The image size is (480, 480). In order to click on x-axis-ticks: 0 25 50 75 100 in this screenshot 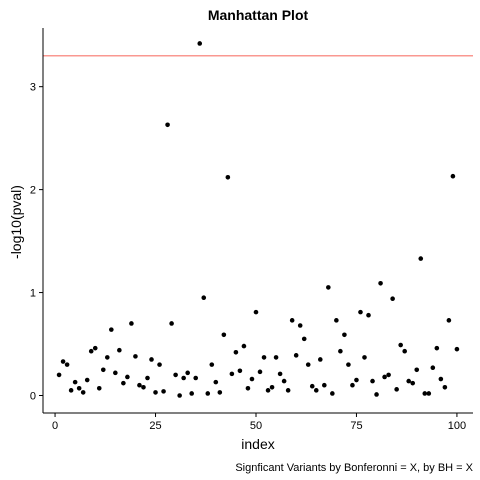, I will do `click(259, 422)`.